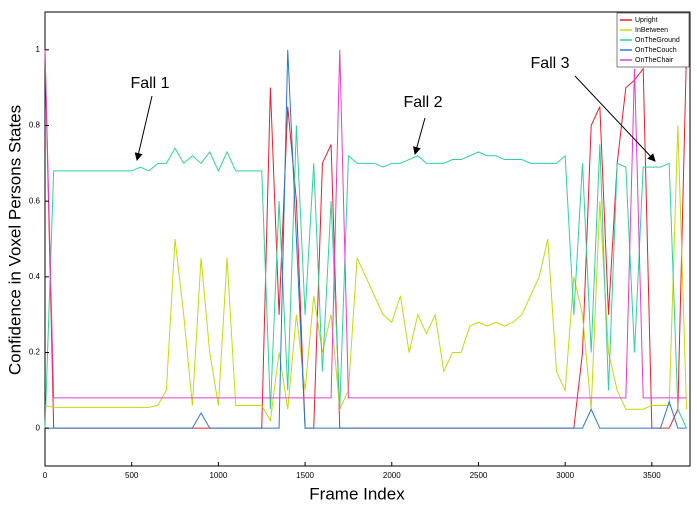 The image size is (697, 510). Describe the element at coordinates (38, 427) in the screenshot. I see `y-tick-label: 0` at that location.